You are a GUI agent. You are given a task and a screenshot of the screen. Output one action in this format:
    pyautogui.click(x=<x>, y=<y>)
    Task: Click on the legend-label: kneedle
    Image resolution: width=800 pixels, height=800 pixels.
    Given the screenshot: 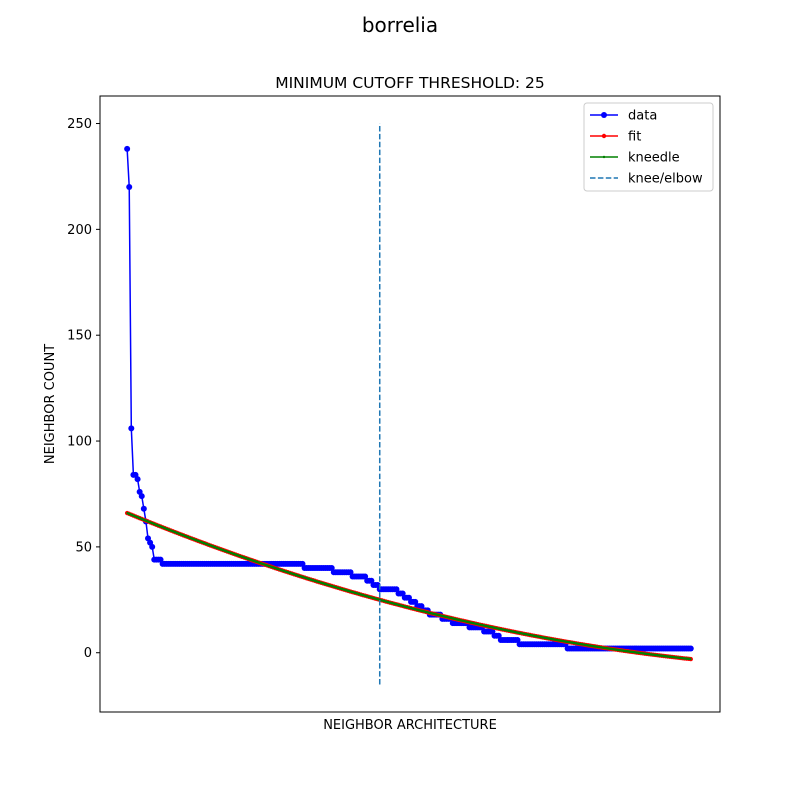 What is the action you would take?
    pyautogui.click(x=654, y=158)
    